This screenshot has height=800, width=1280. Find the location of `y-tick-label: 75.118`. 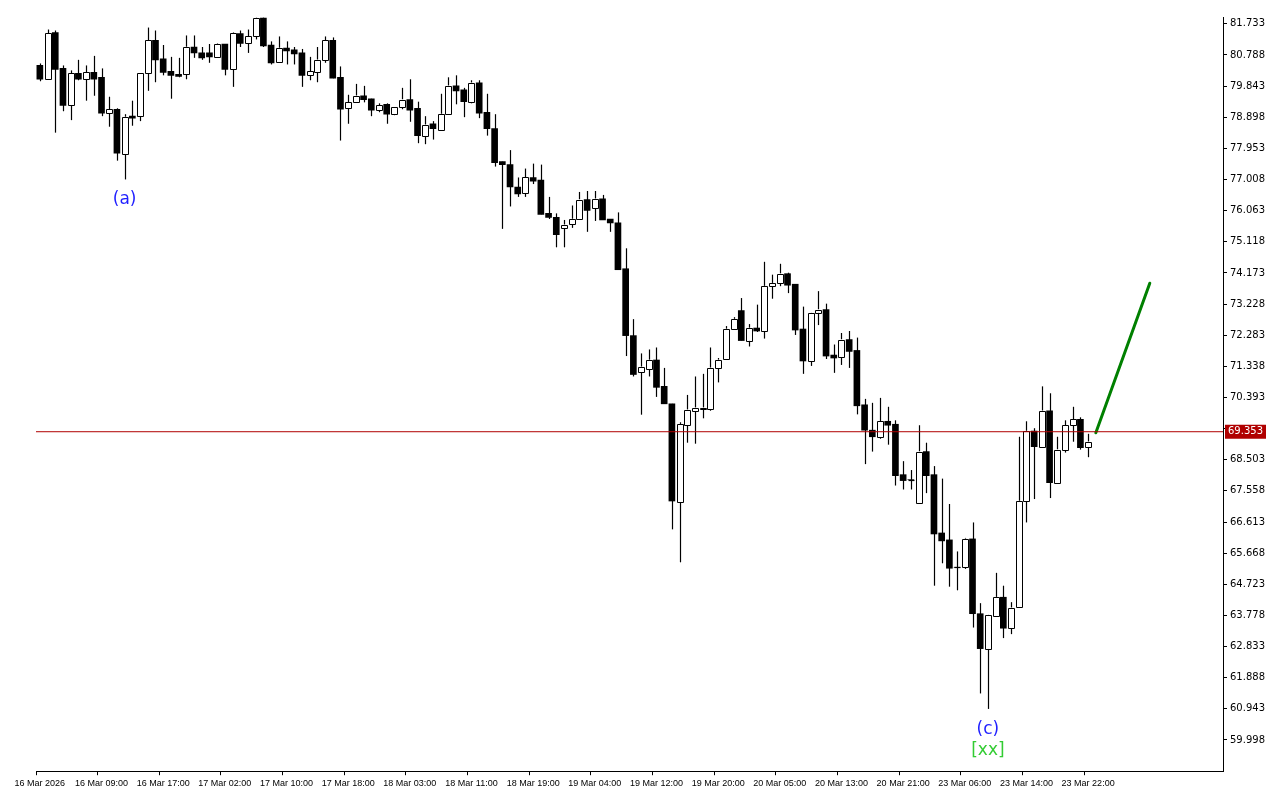

y-tick-label: 75.118 is located at coordinates (1248, 241).